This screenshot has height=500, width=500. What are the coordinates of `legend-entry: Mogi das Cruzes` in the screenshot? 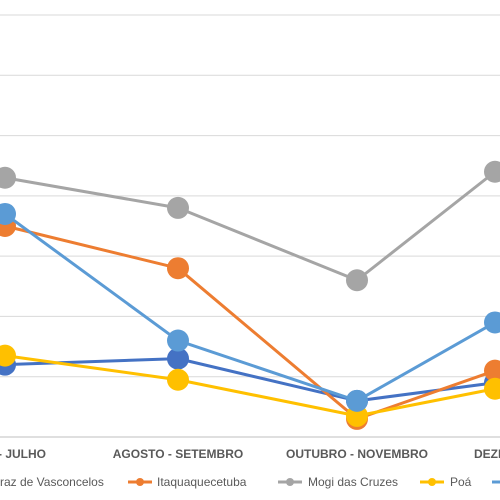 It's located at (338, 482).